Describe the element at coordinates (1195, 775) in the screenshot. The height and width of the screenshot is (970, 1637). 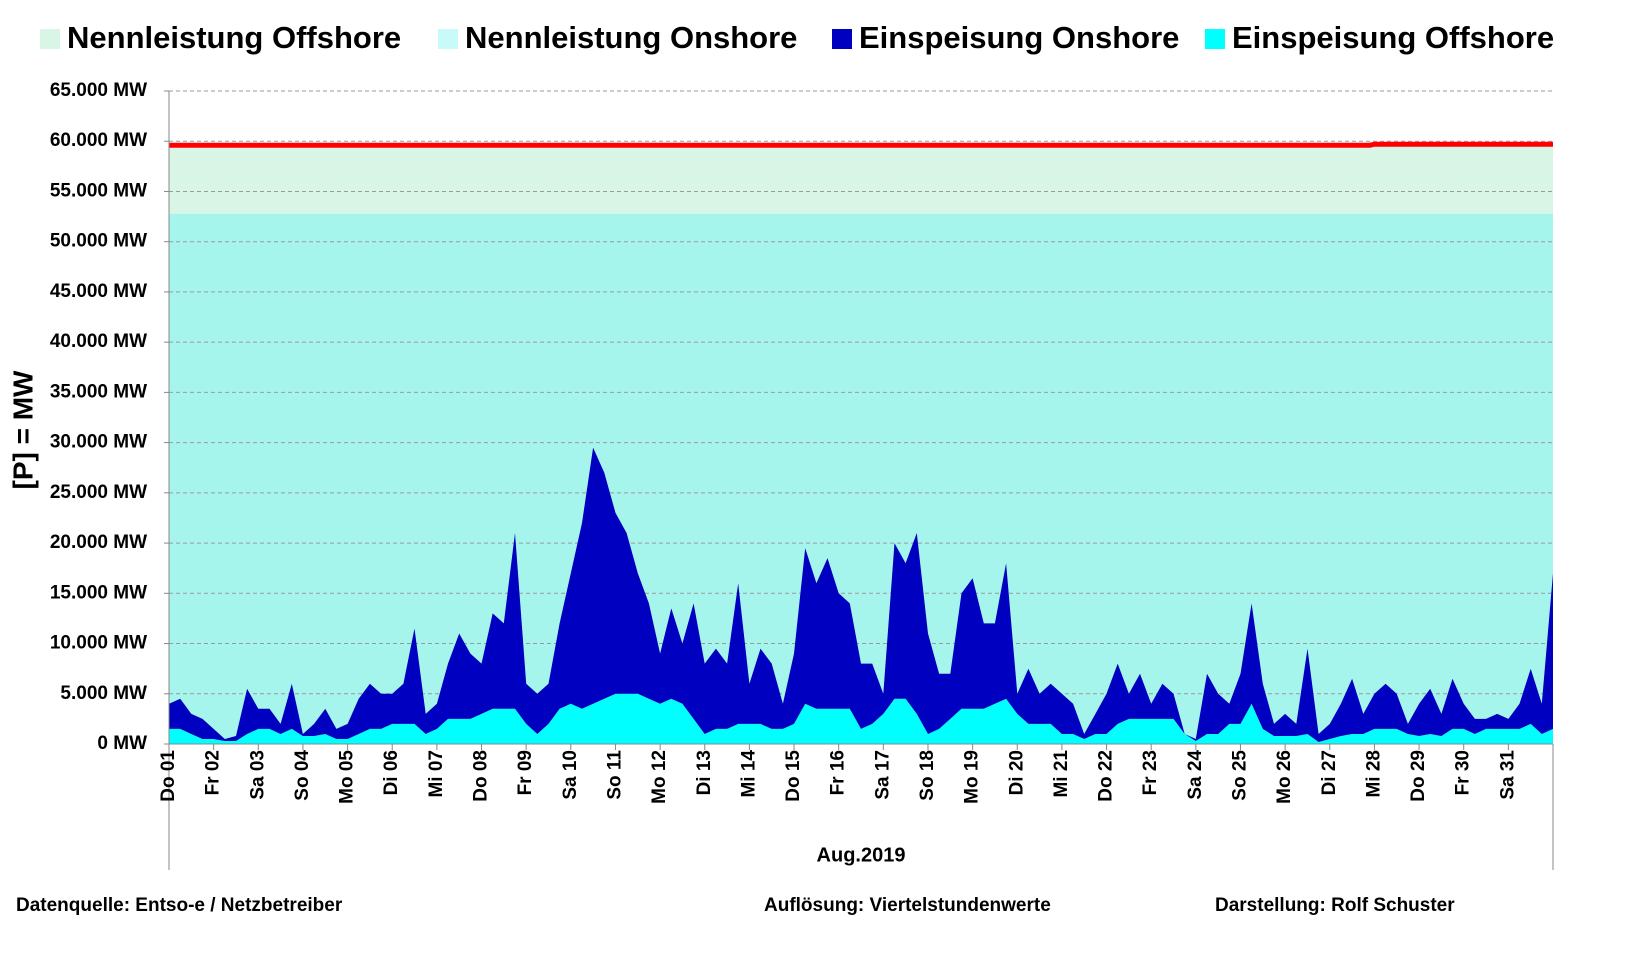
I see `x-tick-label: Sa 24` at that location.